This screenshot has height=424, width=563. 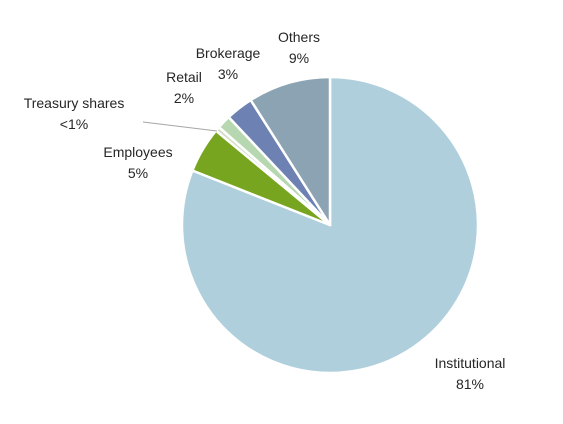 I want to click on slice-label-value: 5%, so click(x=138, y=173).